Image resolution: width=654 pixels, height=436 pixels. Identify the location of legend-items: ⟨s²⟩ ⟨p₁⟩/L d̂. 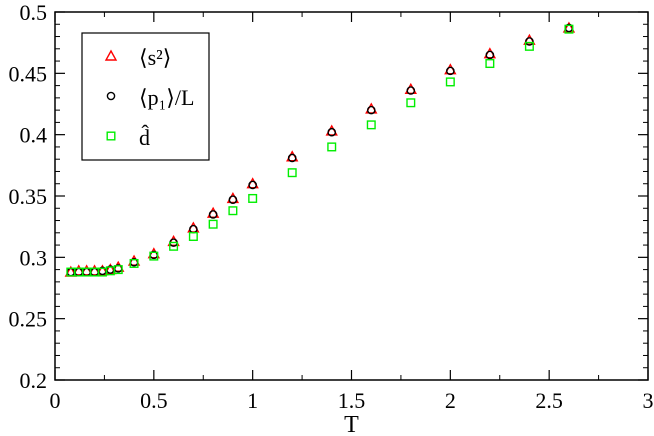
(149, 97).